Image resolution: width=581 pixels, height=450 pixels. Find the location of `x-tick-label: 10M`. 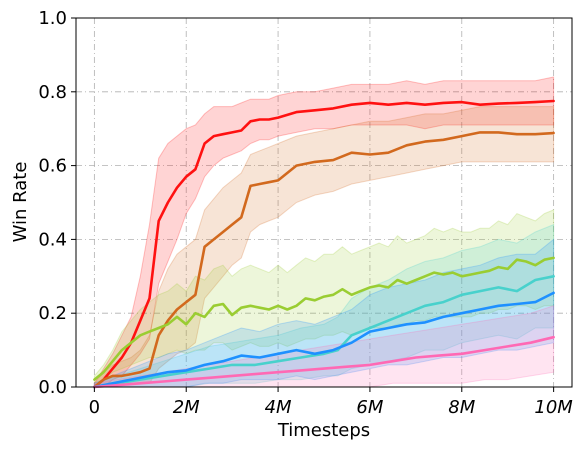

x-tick-label: 10M is located at coordinates (553, 407).